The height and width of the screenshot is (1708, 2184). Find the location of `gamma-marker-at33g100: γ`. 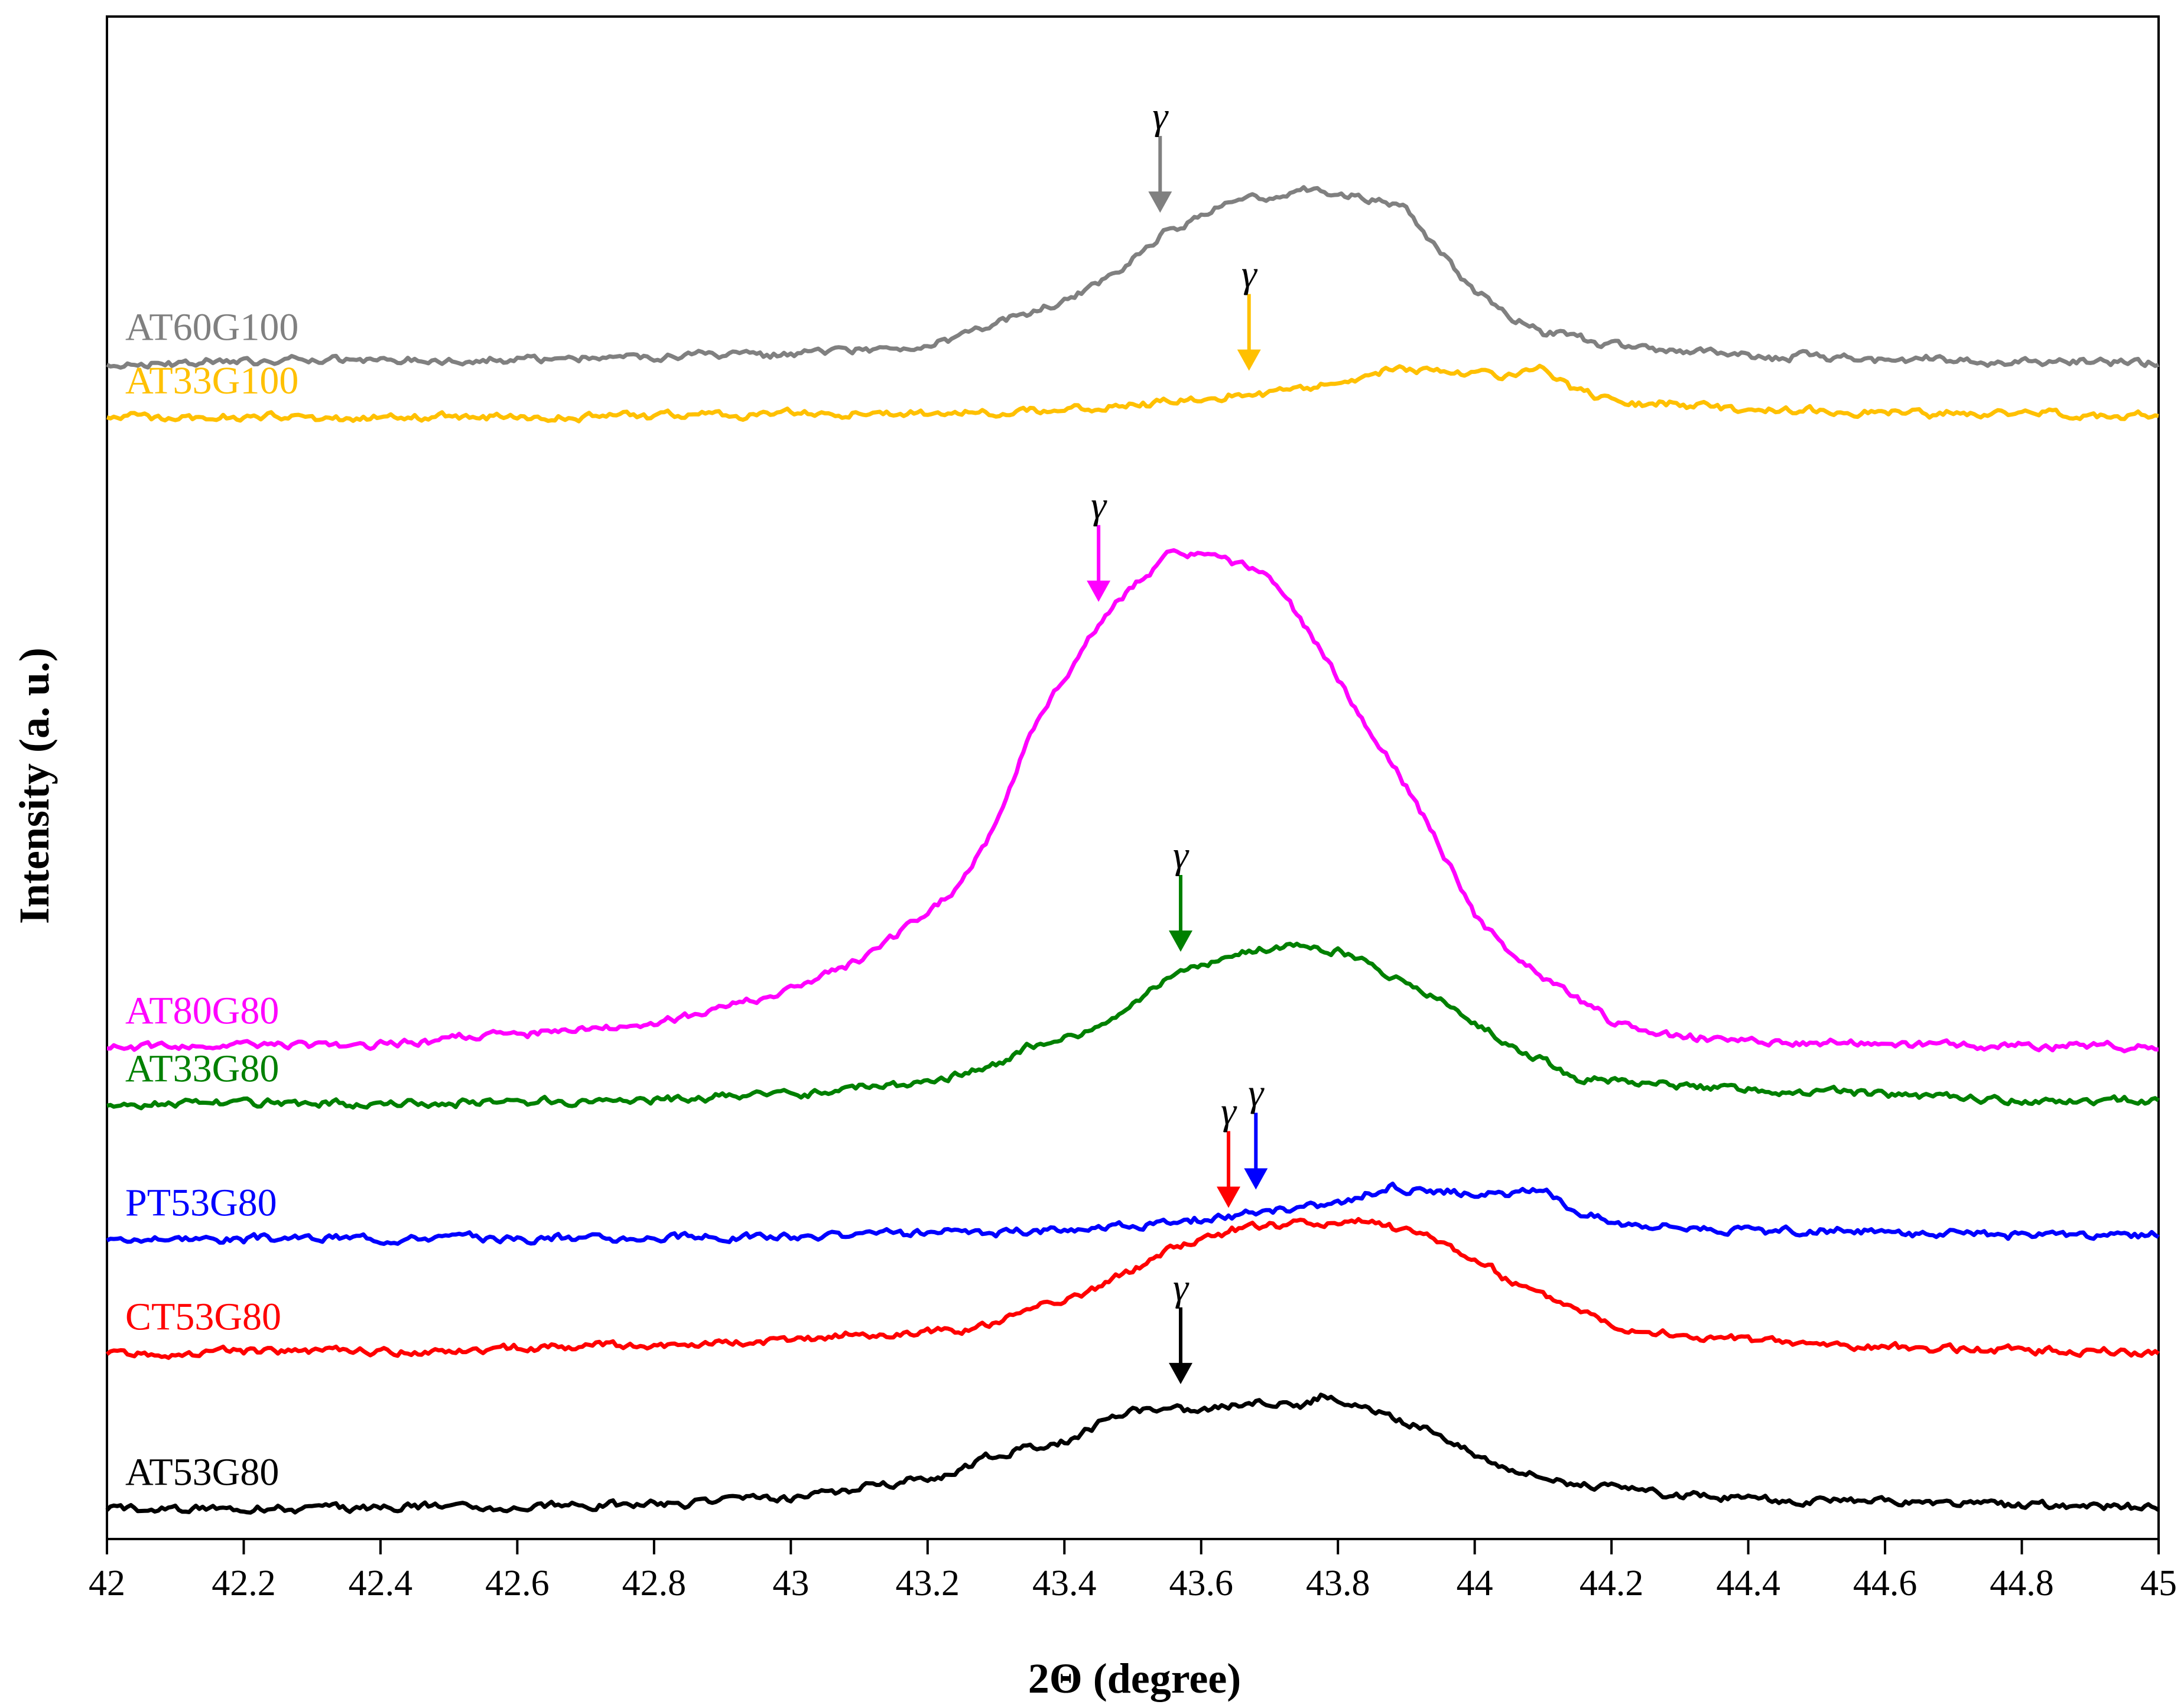

gamma-marker-at33g100: γ is located at coordinates (1249, 312).